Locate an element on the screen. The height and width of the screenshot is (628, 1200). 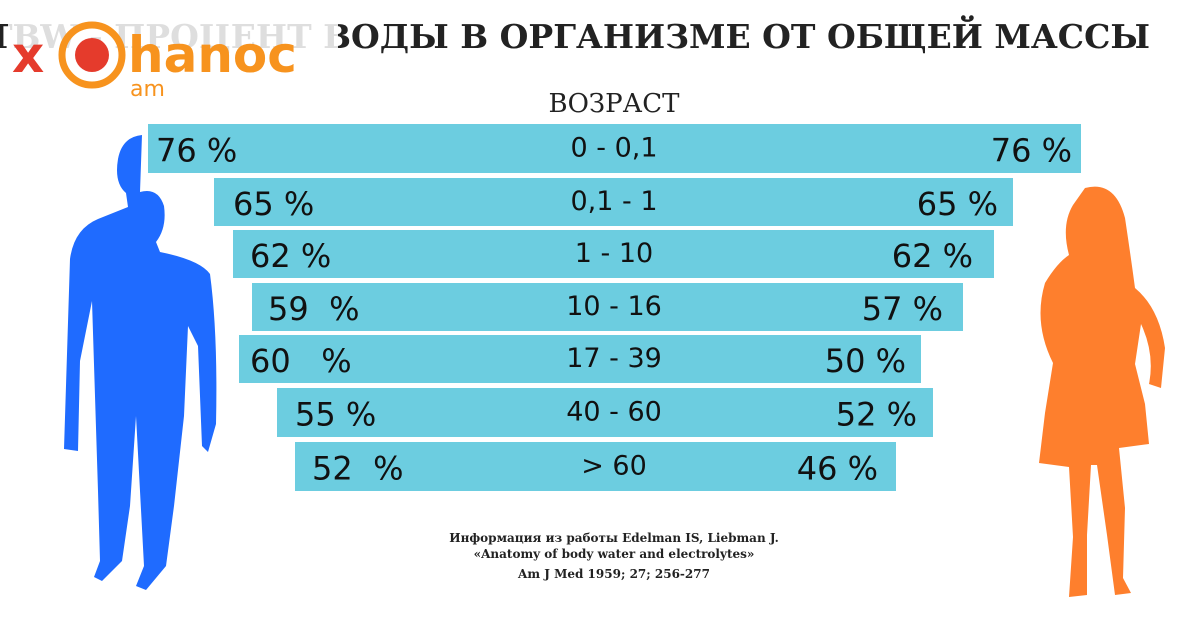
male-percent: 62 % is located at coordinates (290, 256).